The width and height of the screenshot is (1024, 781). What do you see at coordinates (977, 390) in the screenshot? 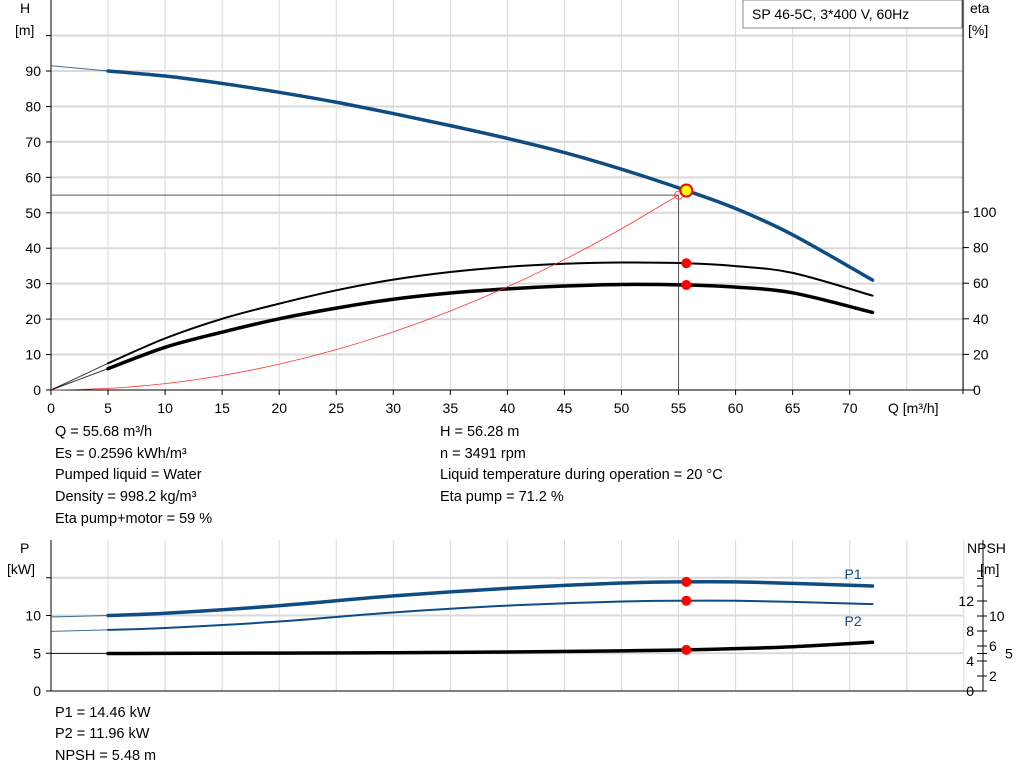
I see `y2-tick-label: 0` at bounding box center [977, 390].